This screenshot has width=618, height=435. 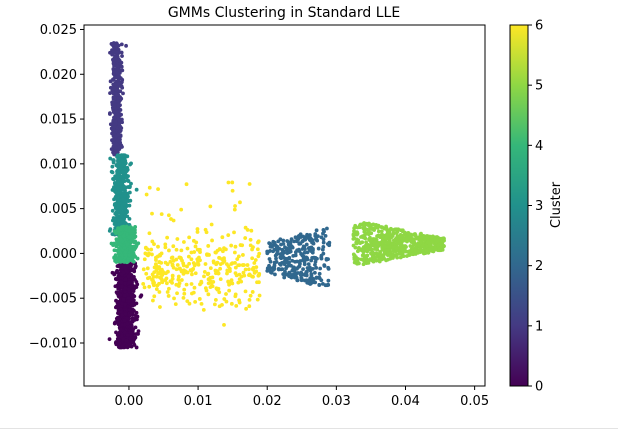 What do you see at coordinates (539, 206) in the screenshot?
I see `colorbar-tick-label: 3` at bounding box center [539, 206].